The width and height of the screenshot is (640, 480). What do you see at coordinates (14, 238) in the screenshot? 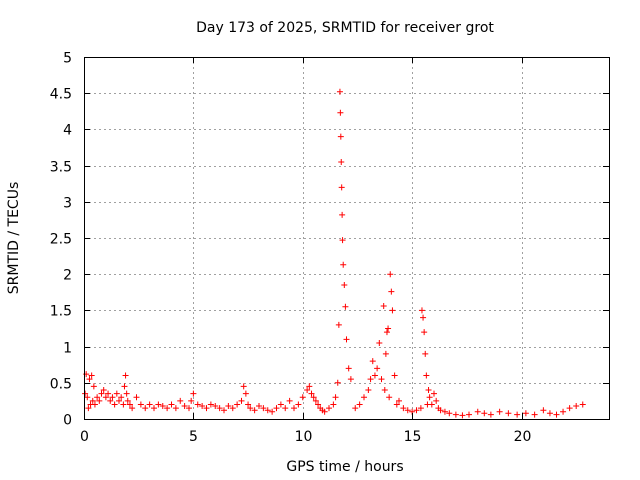
I see `y-axis-label: SRMTID / TECUs` at bounding box center [14, 238].